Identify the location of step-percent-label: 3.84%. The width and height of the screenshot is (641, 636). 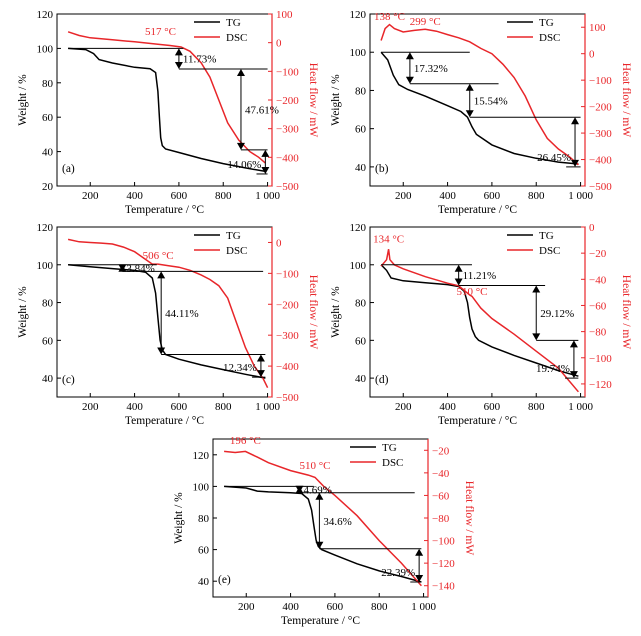
(140, 269).